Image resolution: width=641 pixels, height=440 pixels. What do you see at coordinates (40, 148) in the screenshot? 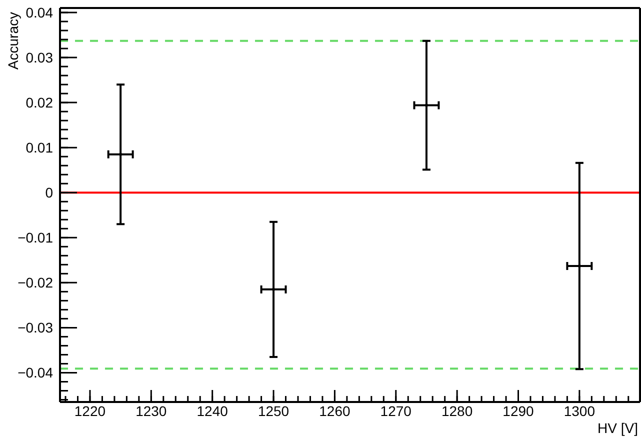
I see `y-tick-label: 0.01` at bounding box center [40, 148].